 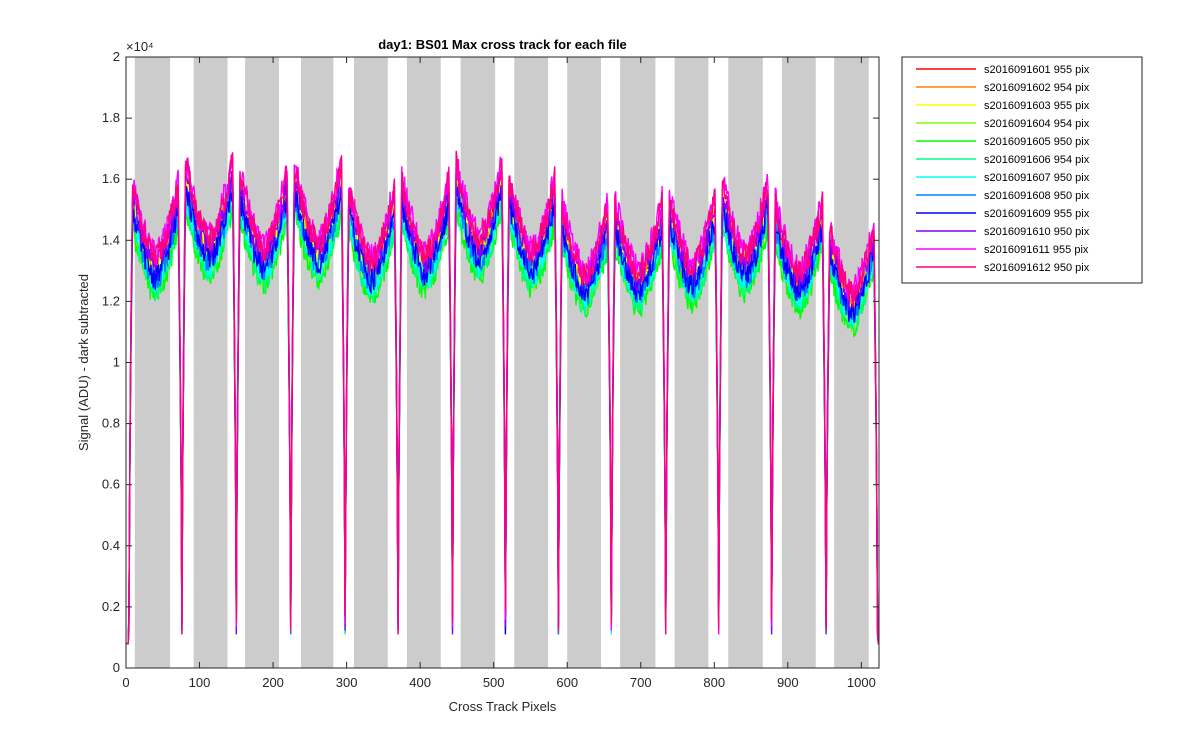 I want to click on x-tick-label: 800, so click(x=714, y=682).